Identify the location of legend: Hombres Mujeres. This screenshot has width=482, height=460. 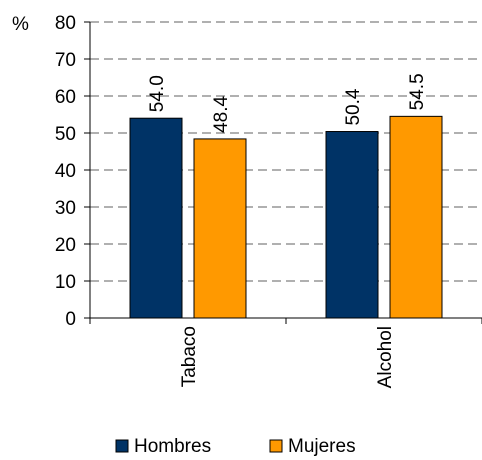
(235, 446).